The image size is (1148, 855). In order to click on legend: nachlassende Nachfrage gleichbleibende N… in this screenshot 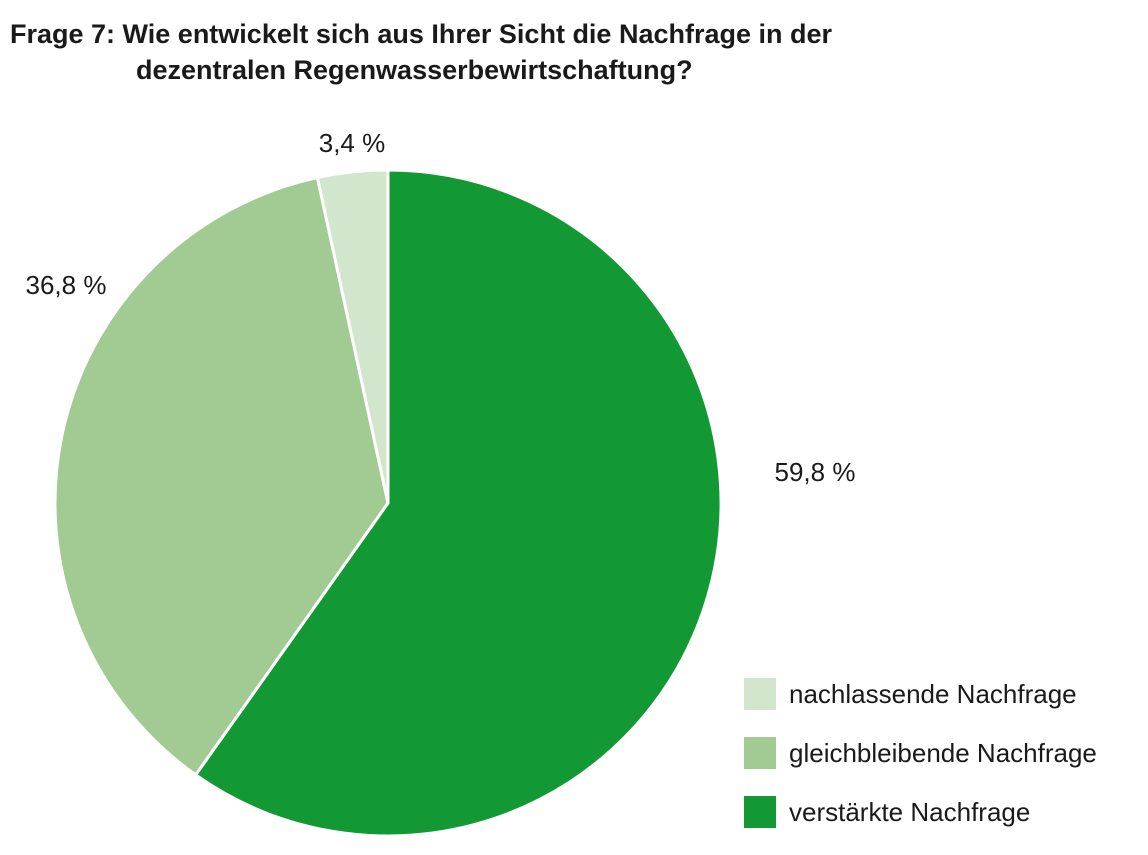, I will do `click(920, 766)`.